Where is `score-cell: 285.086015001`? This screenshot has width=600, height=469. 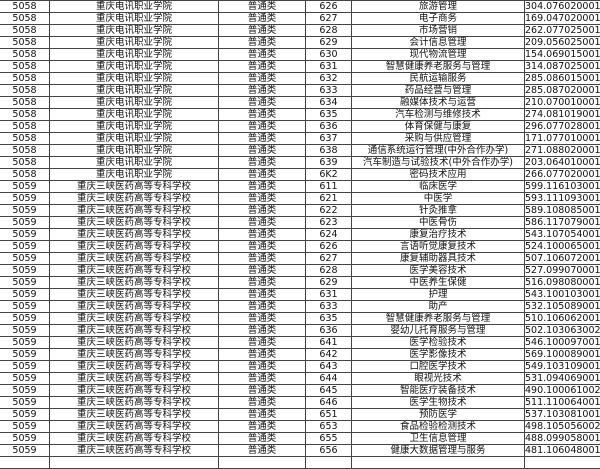
score-cell: 285.086015001 is located at coordinates (562, 79).